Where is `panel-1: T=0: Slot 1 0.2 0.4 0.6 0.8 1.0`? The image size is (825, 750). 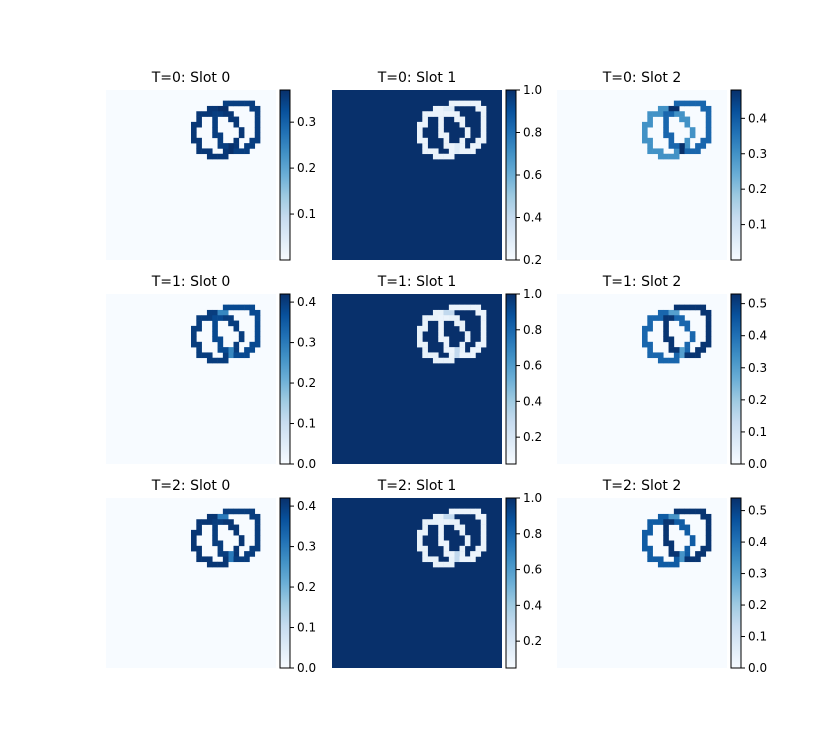
panel-1: T=0: Slot 1 0.2 0.4 0.6 0.8 1.0 is located at coordinates (437, 168).